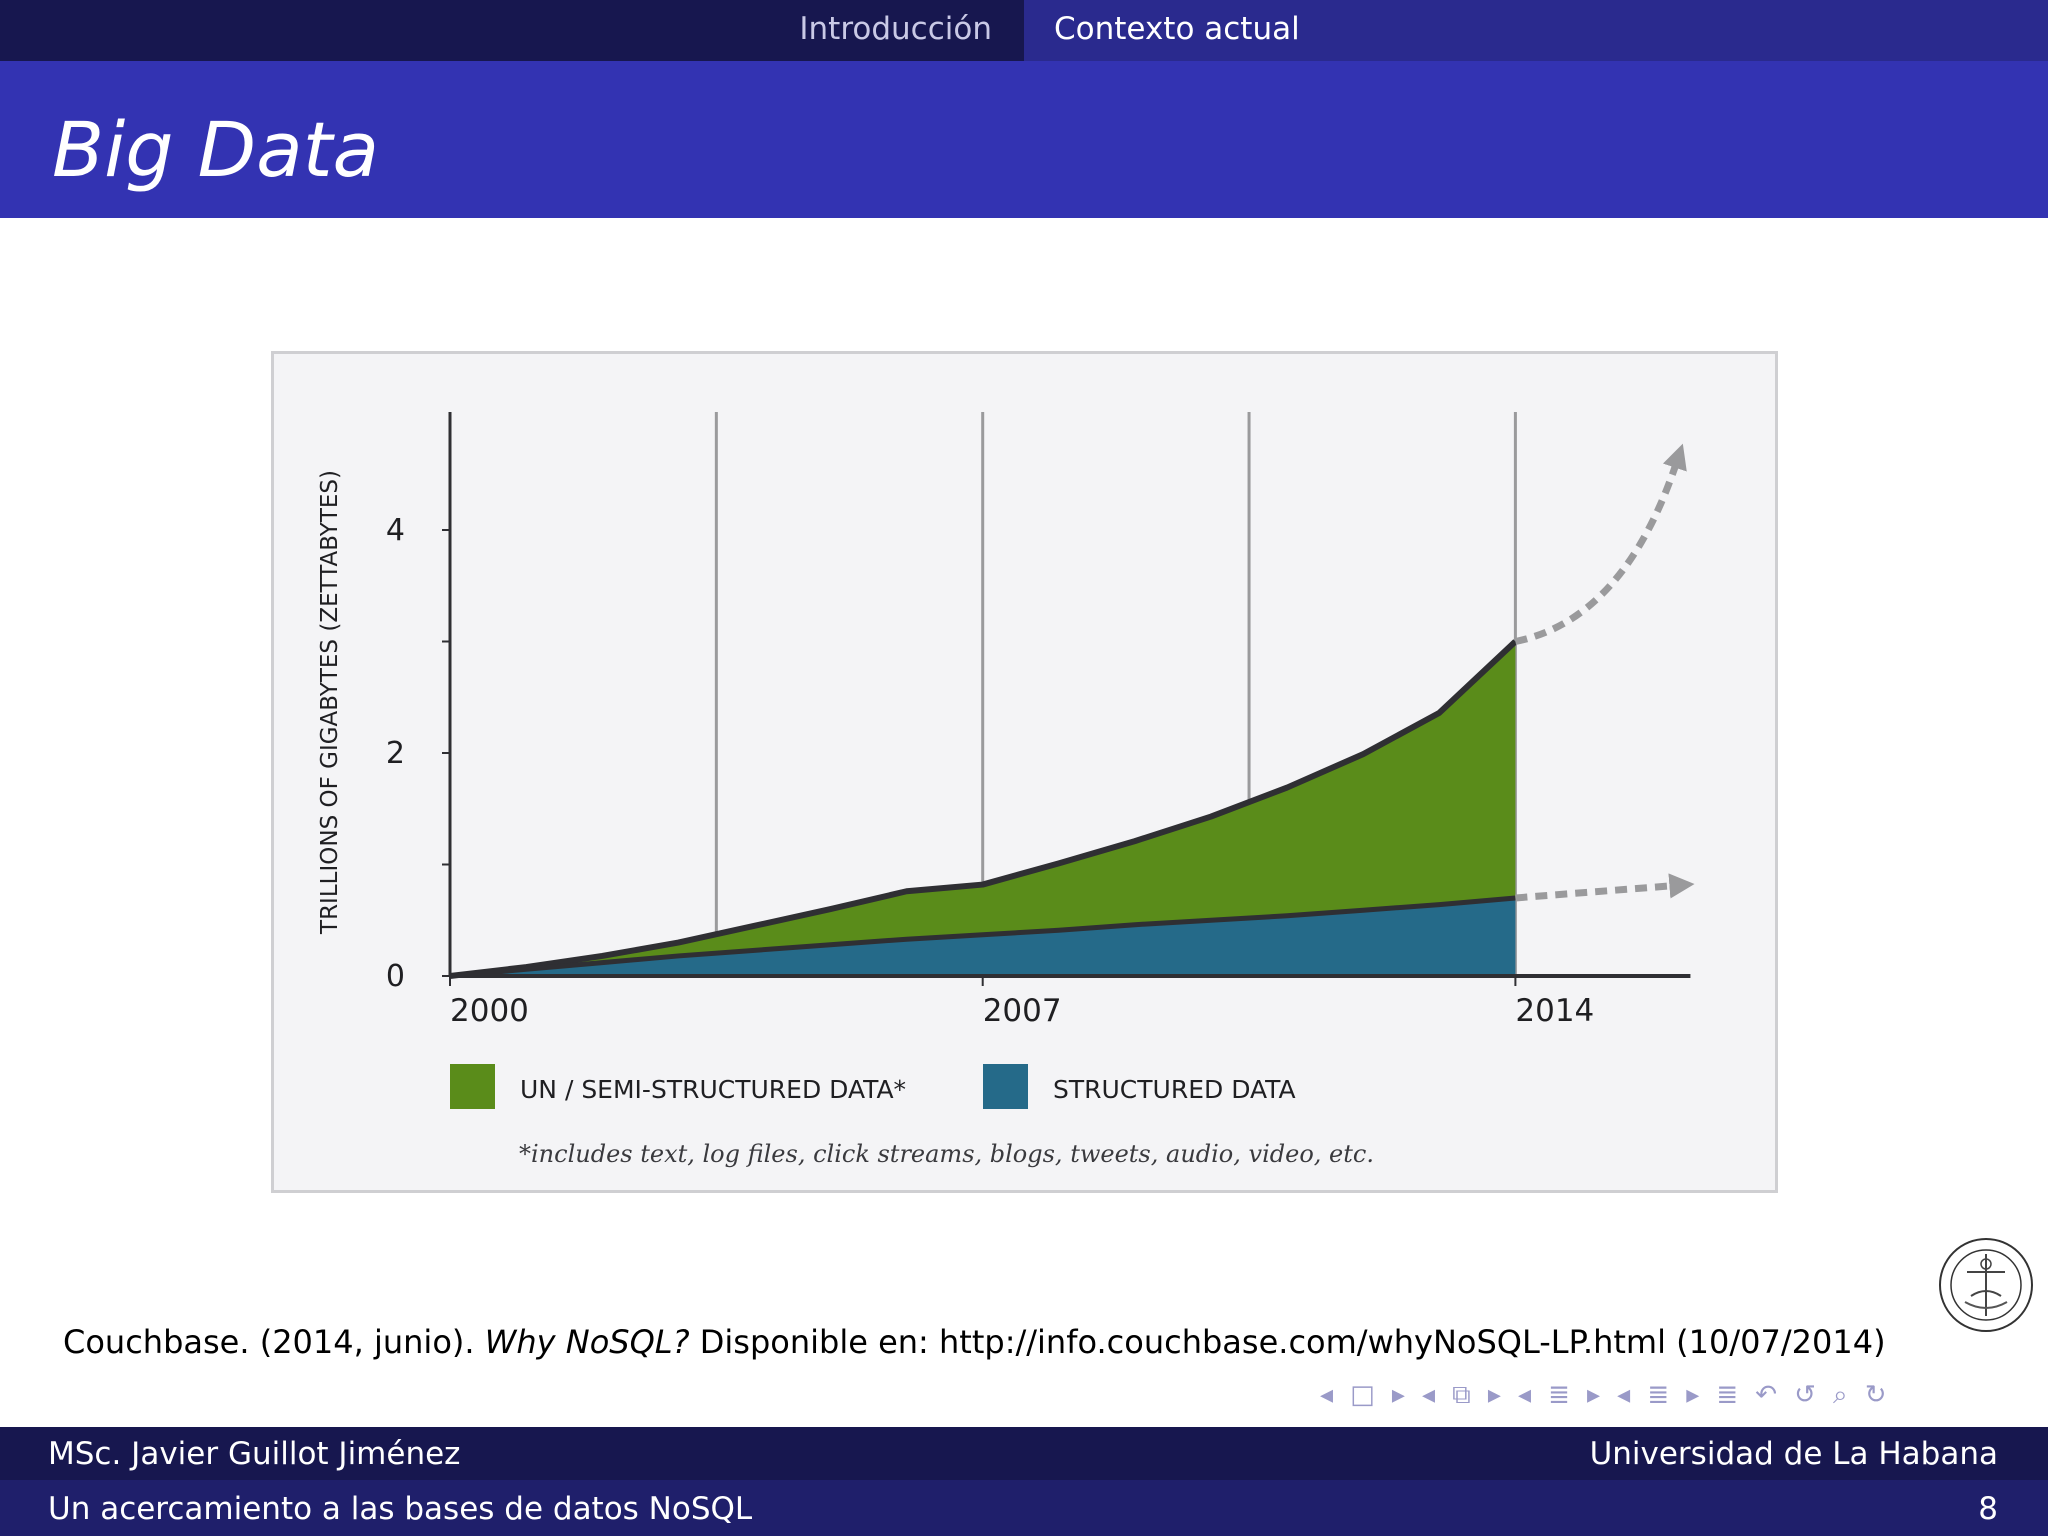 Image resolution: width=2048 pixels, height=1536 pixels. I want to click on search-icon: ⌕, so click(1840, 1395).